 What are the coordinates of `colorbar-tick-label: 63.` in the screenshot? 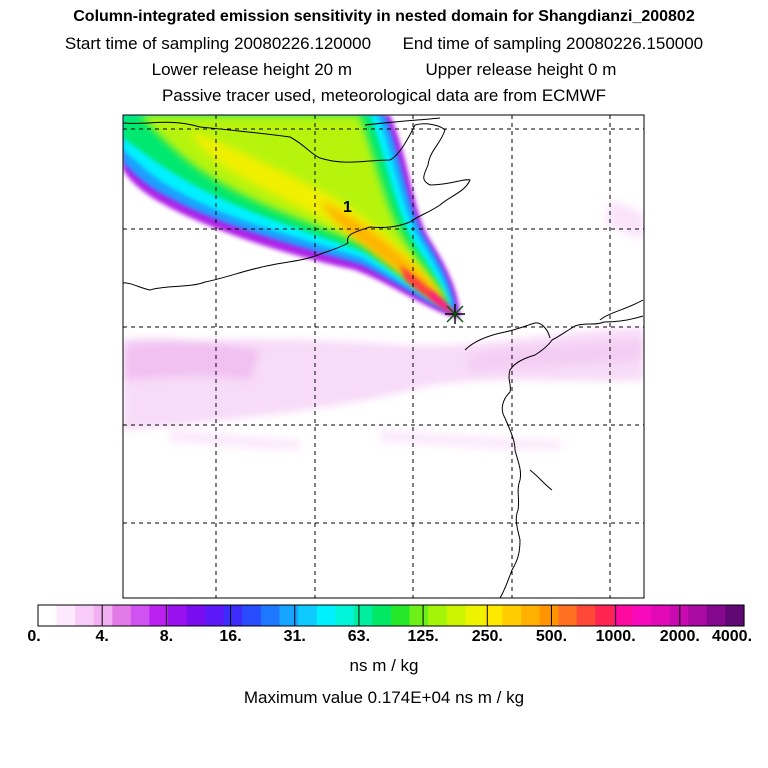 It's located at (359, 636).